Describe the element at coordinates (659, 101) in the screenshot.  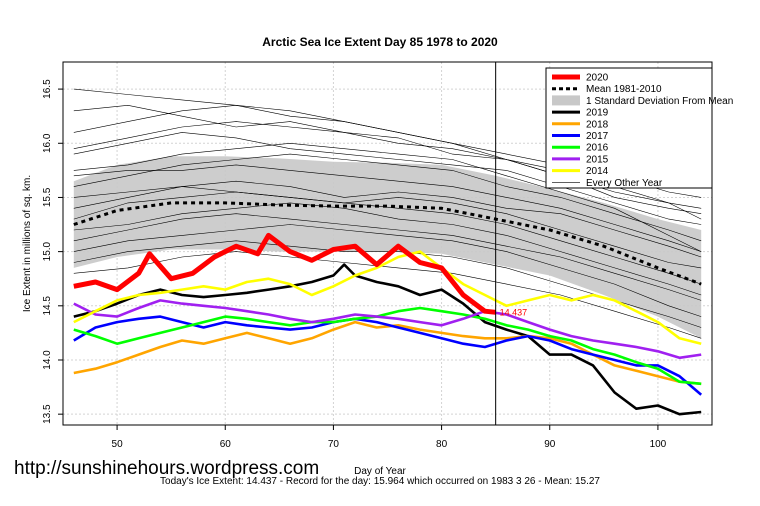
I see `legend-label: 1 Standard Deviation From Mean` at that location.